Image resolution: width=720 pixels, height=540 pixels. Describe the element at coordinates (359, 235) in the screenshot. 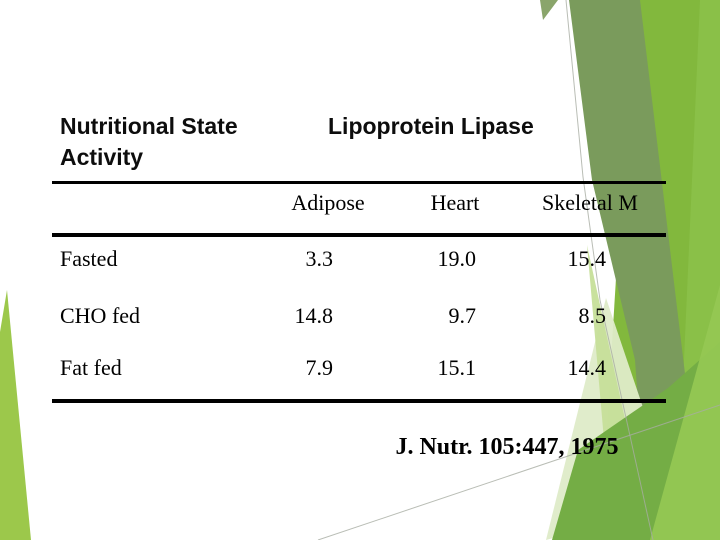

I see `table-rule-header` at that location.